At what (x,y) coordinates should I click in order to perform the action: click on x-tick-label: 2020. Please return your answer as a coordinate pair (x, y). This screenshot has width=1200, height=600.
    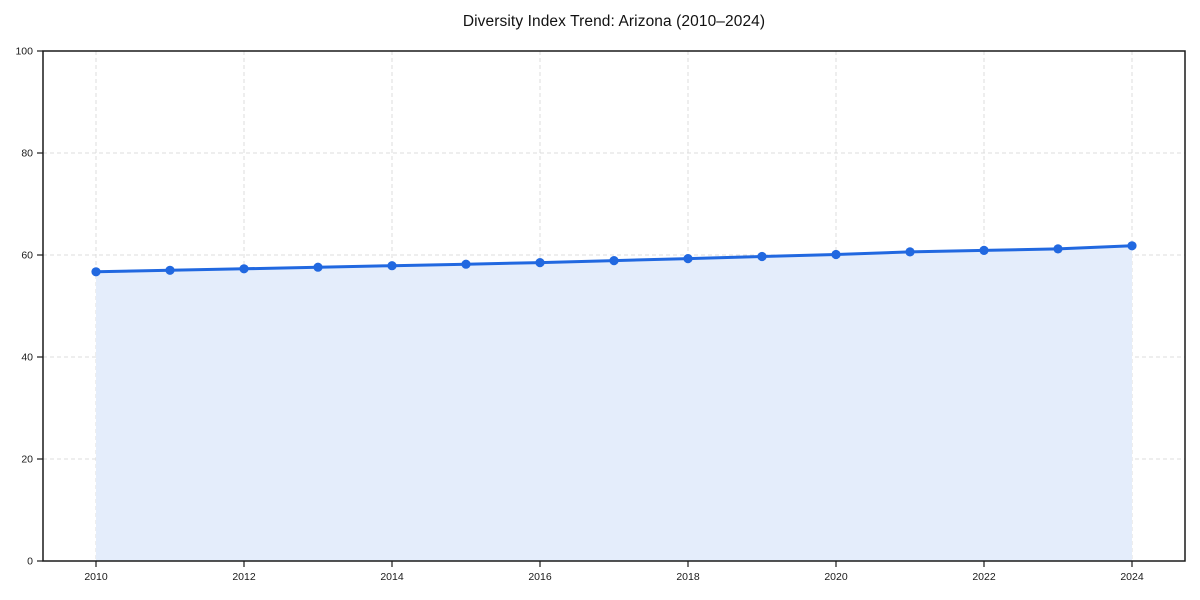
    Looking at the image, I should click on (836, 577).